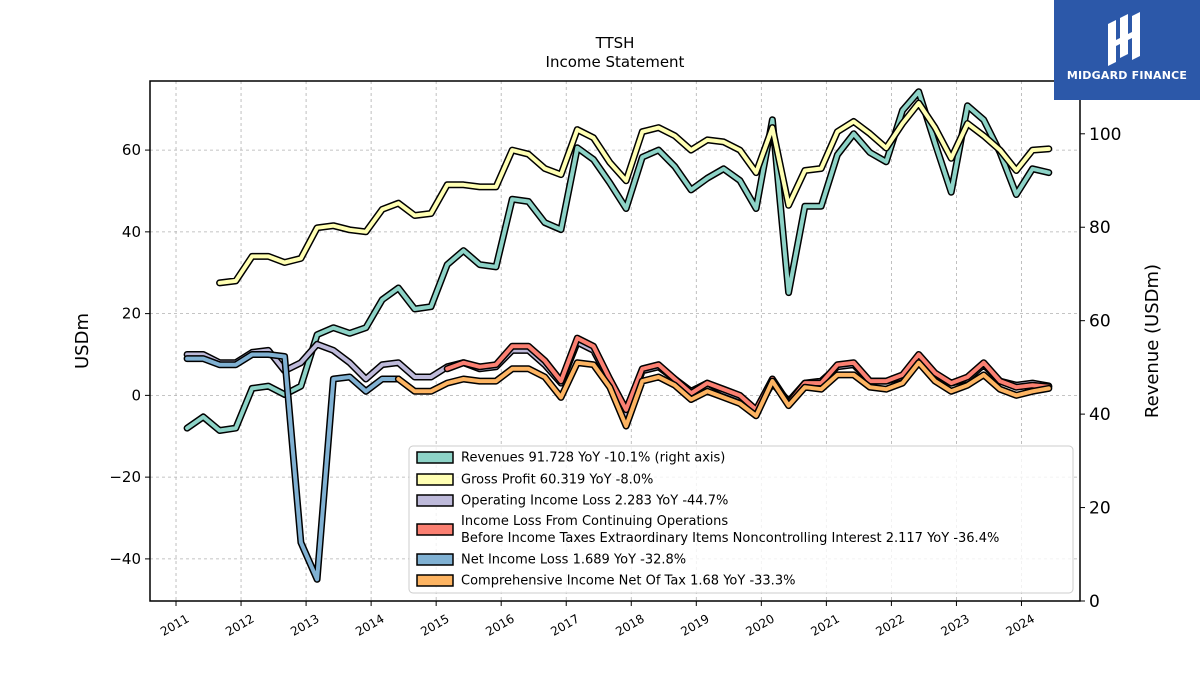 The width and height of the screenshot is (1200, 675). I want to click on x-tick-label: 2024, so click(1020, 624).